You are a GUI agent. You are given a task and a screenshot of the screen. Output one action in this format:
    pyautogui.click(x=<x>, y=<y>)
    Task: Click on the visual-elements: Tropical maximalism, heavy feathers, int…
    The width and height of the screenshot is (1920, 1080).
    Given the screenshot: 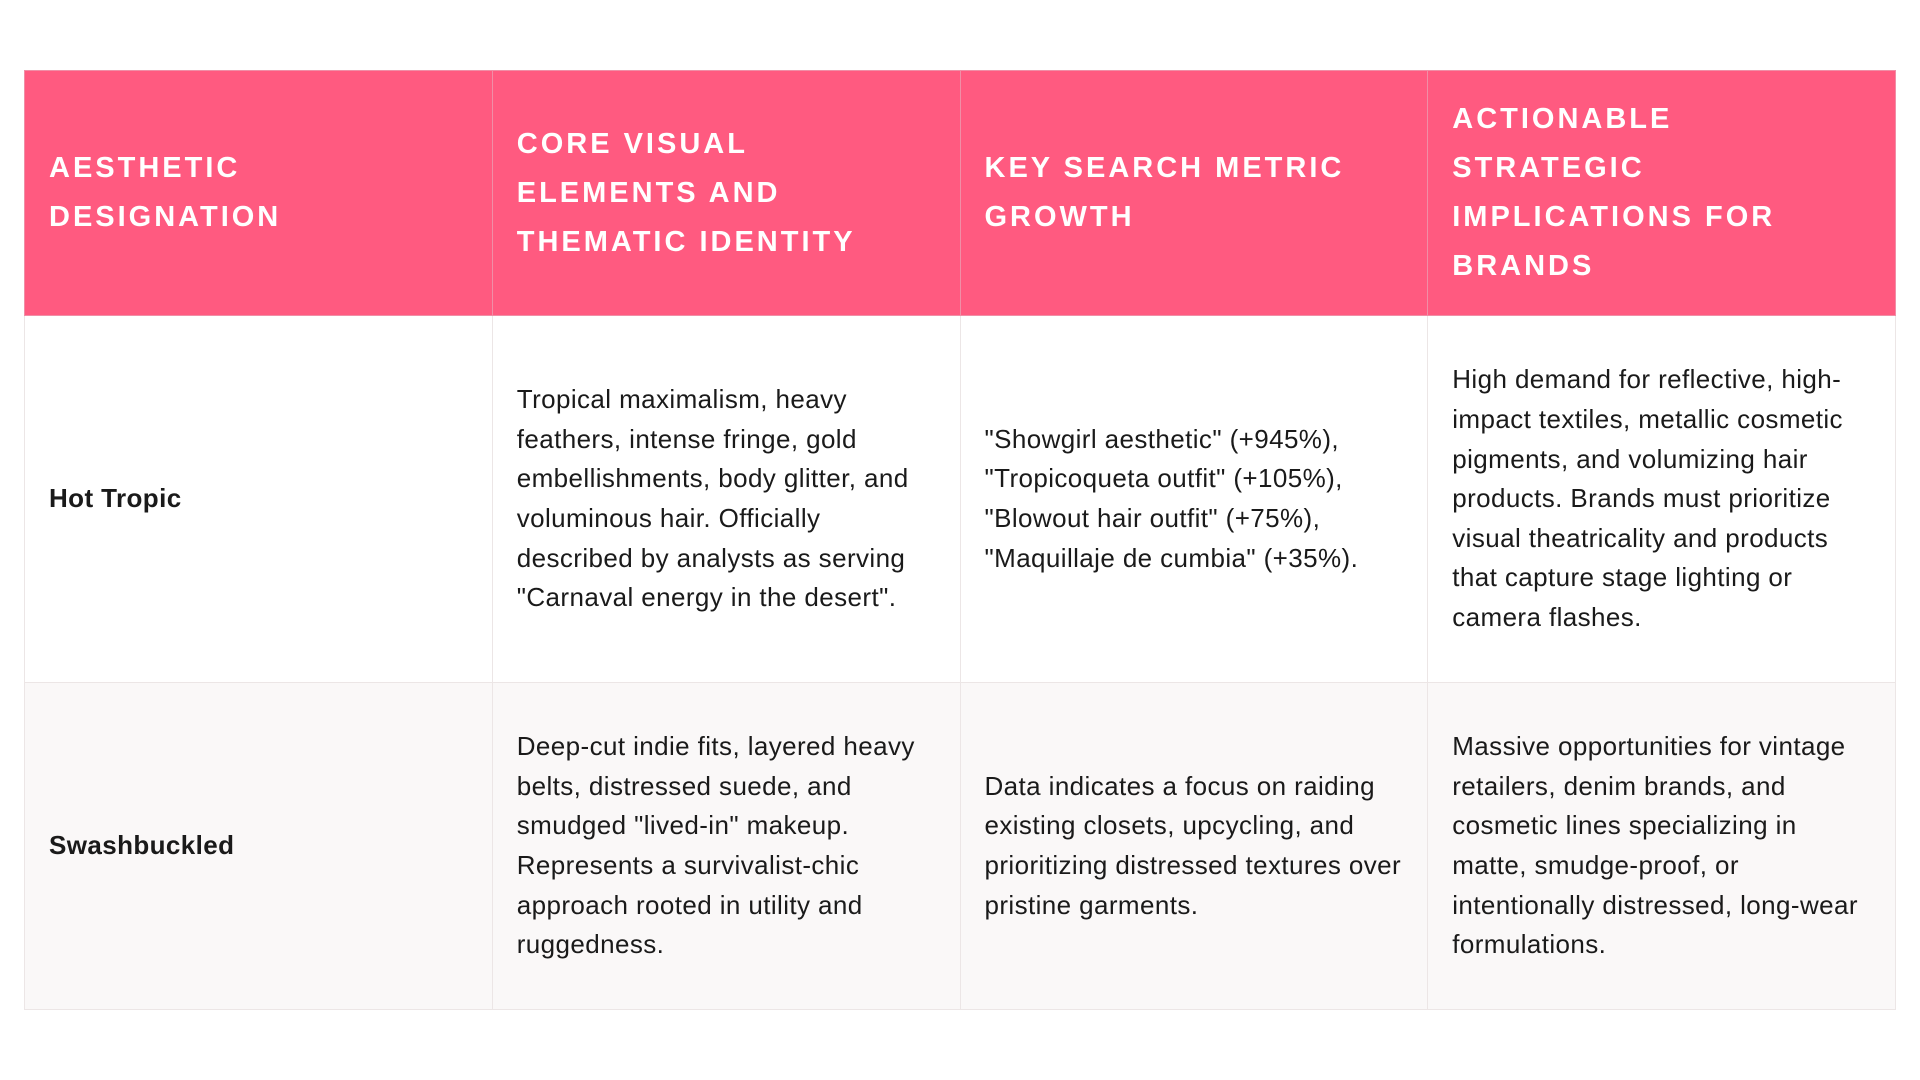 What is the action you would take?
    pyautogui.click(x=726, y=499)
    